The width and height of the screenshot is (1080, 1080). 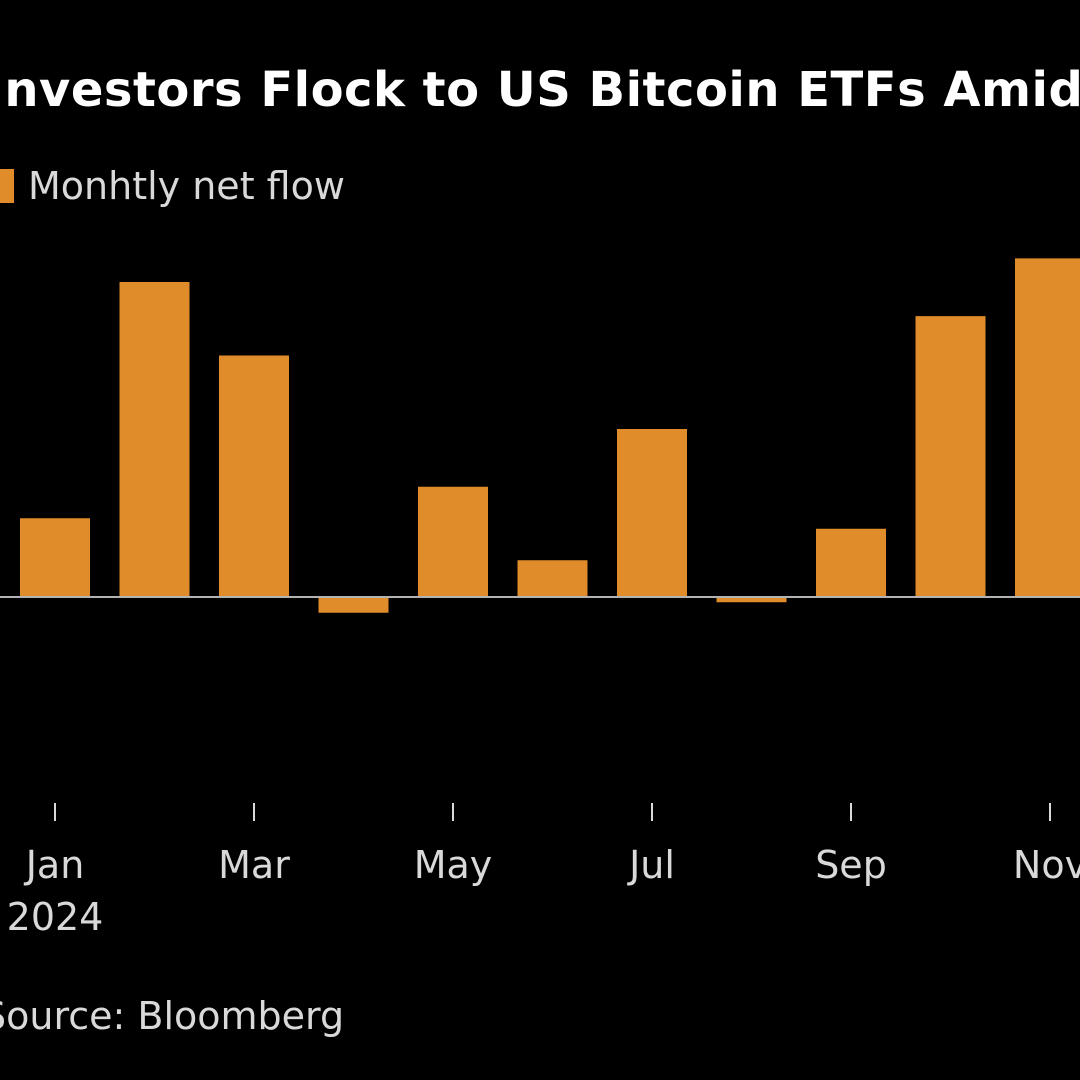 What do you see at coordinates (851, 865) in the screenshot?
I see `tick-label-sep: Sep` at bounding box center [851, 865].